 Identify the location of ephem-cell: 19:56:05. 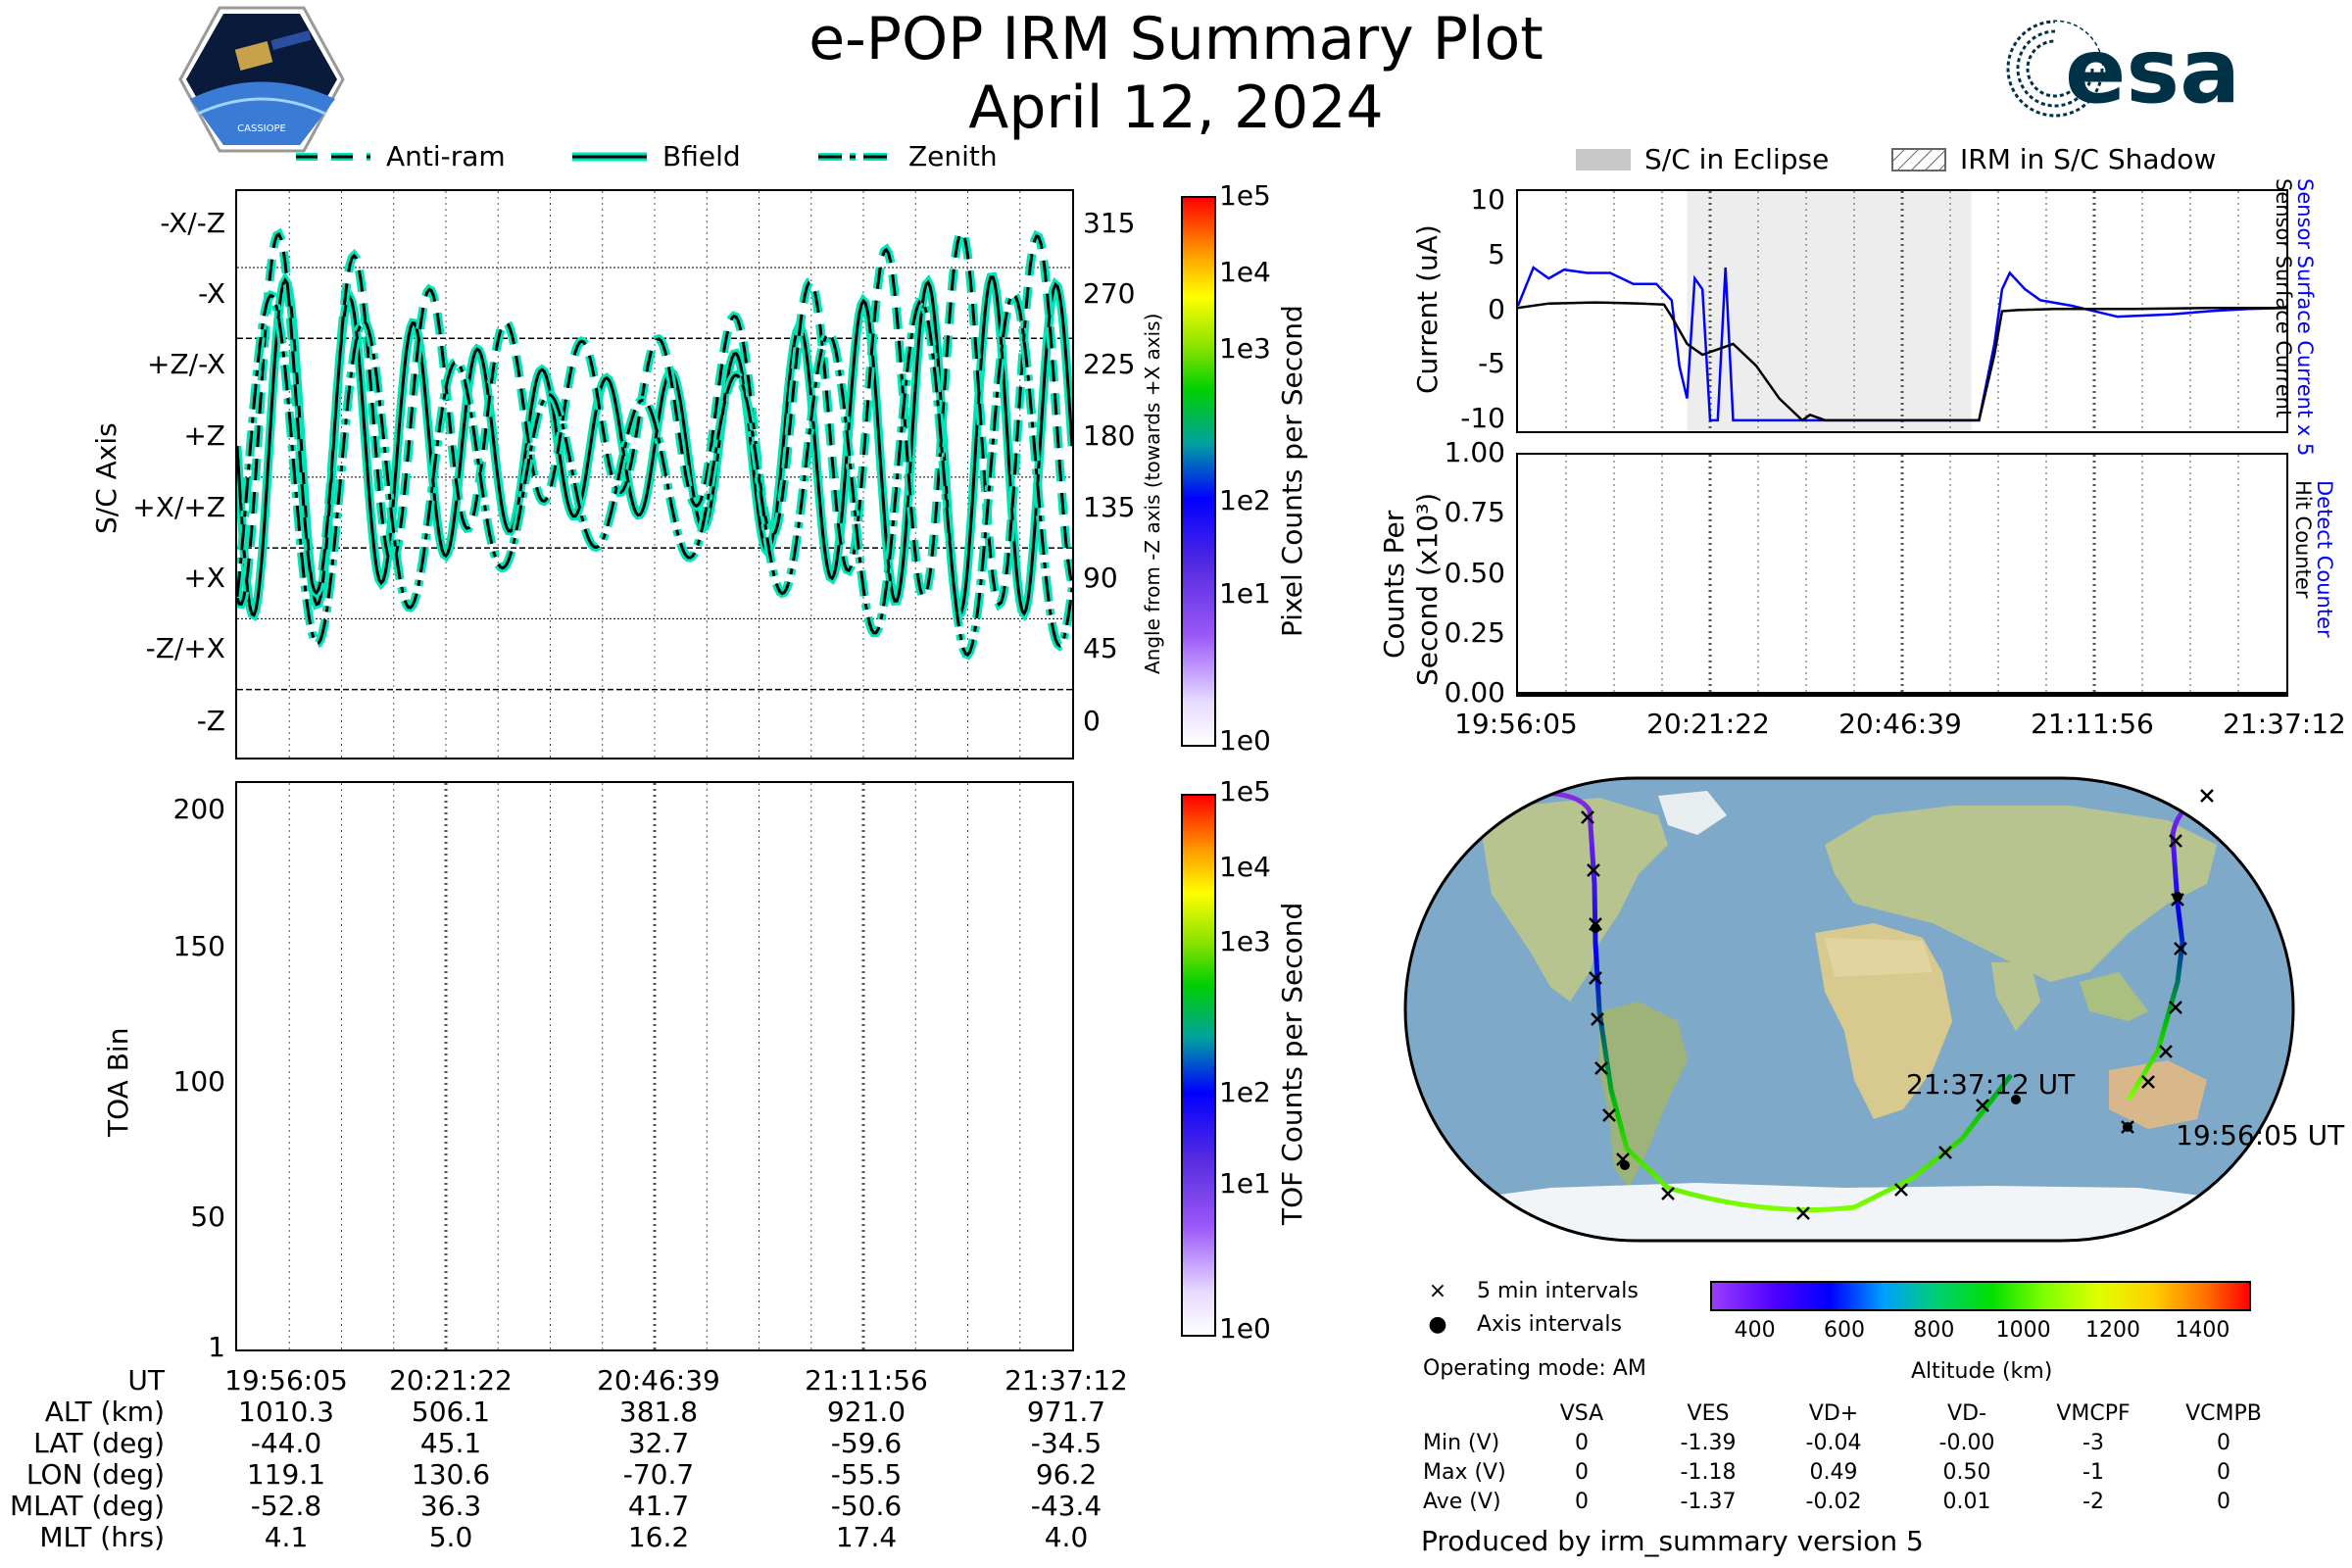
(286, 1380).